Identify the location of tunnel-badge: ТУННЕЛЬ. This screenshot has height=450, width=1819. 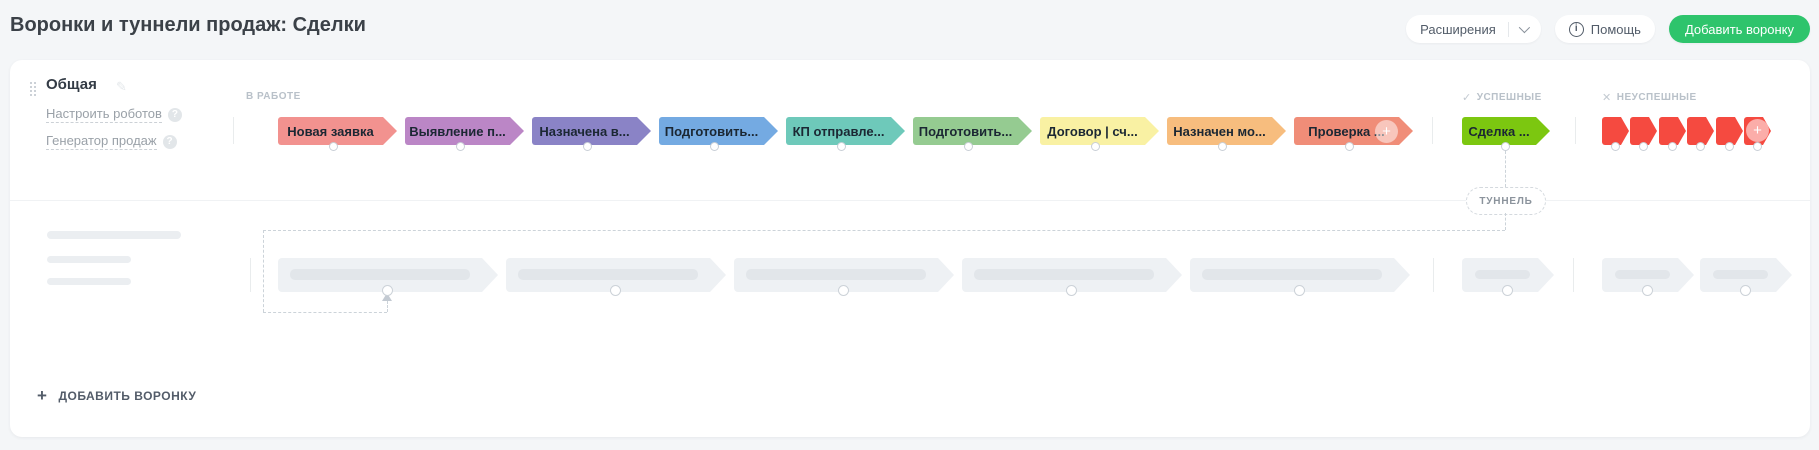
(1506, 201).